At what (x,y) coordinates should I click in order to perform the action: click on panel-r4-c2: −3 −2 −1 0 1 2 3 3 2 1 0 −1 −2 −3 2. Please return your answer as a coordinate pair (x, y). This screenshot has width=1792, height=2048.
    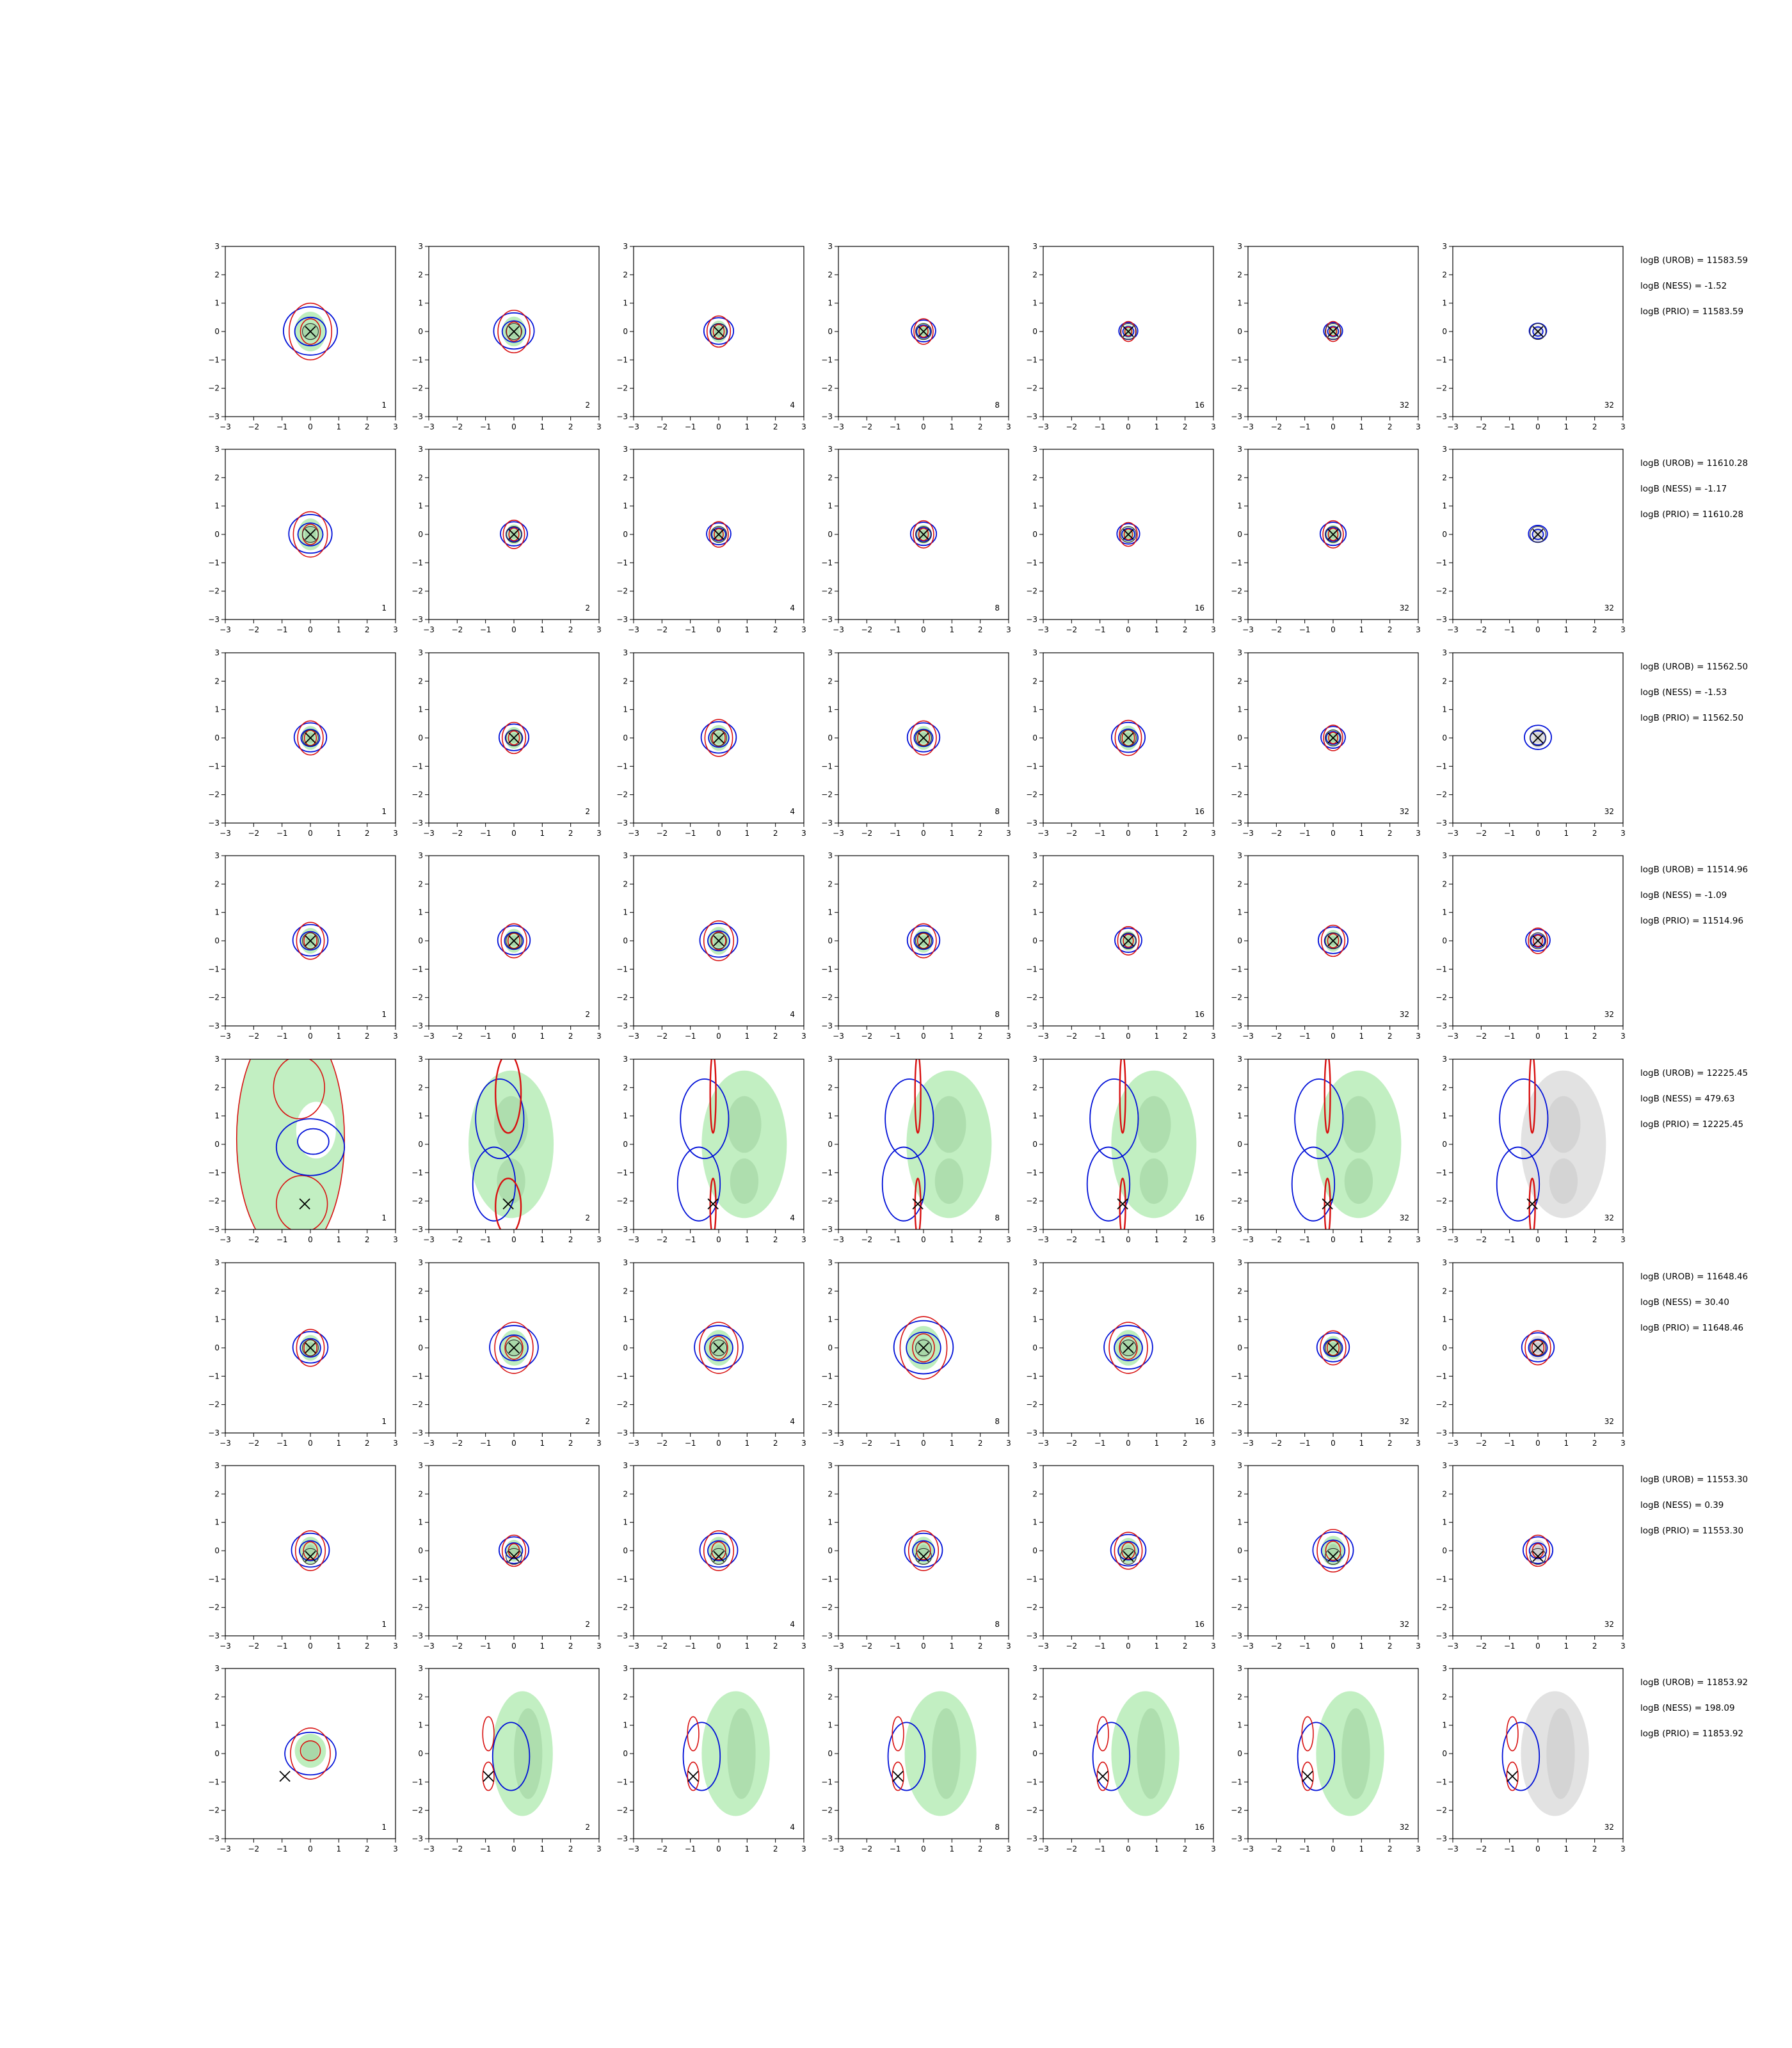
    Looking at the image, I should click on (507, 946).